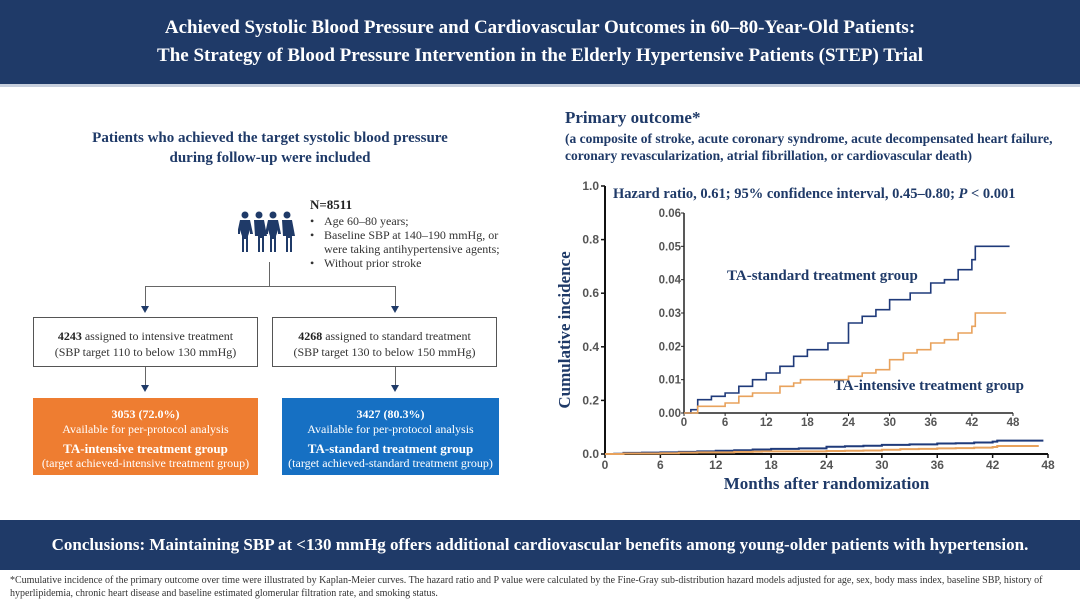  Describe the element at coordinates (771, 465) in the screenshot. I see `x-tick-label: 18` at that location.